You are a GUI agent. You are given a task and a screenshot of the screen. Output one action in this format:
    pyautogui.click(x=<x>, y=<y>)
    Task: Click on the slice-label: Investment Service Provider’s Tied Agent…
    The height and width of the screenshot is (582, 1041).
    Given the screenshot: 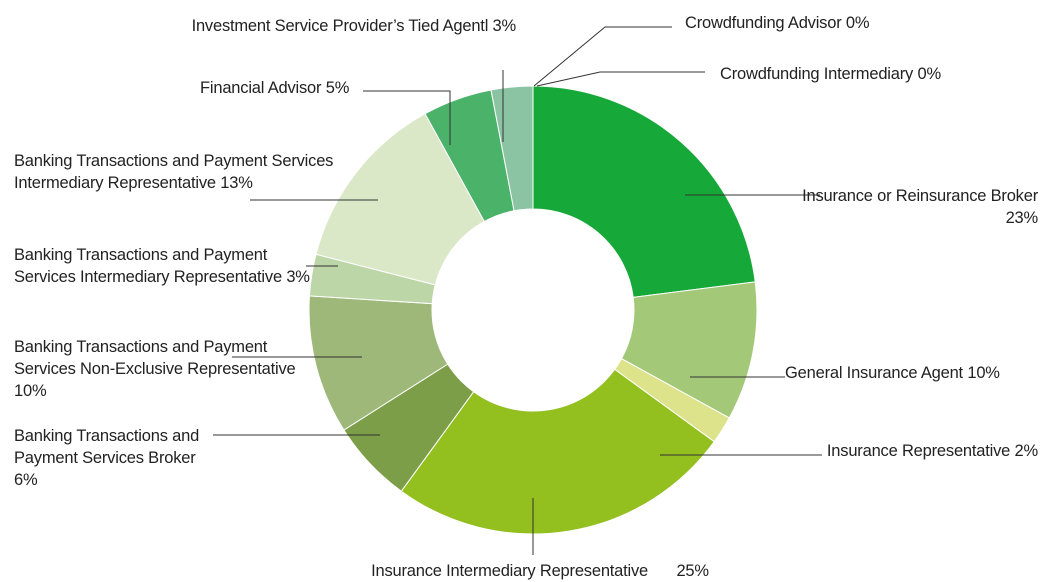 What is the action you would take?
    pyautogui.click(x=351, y=26)
    